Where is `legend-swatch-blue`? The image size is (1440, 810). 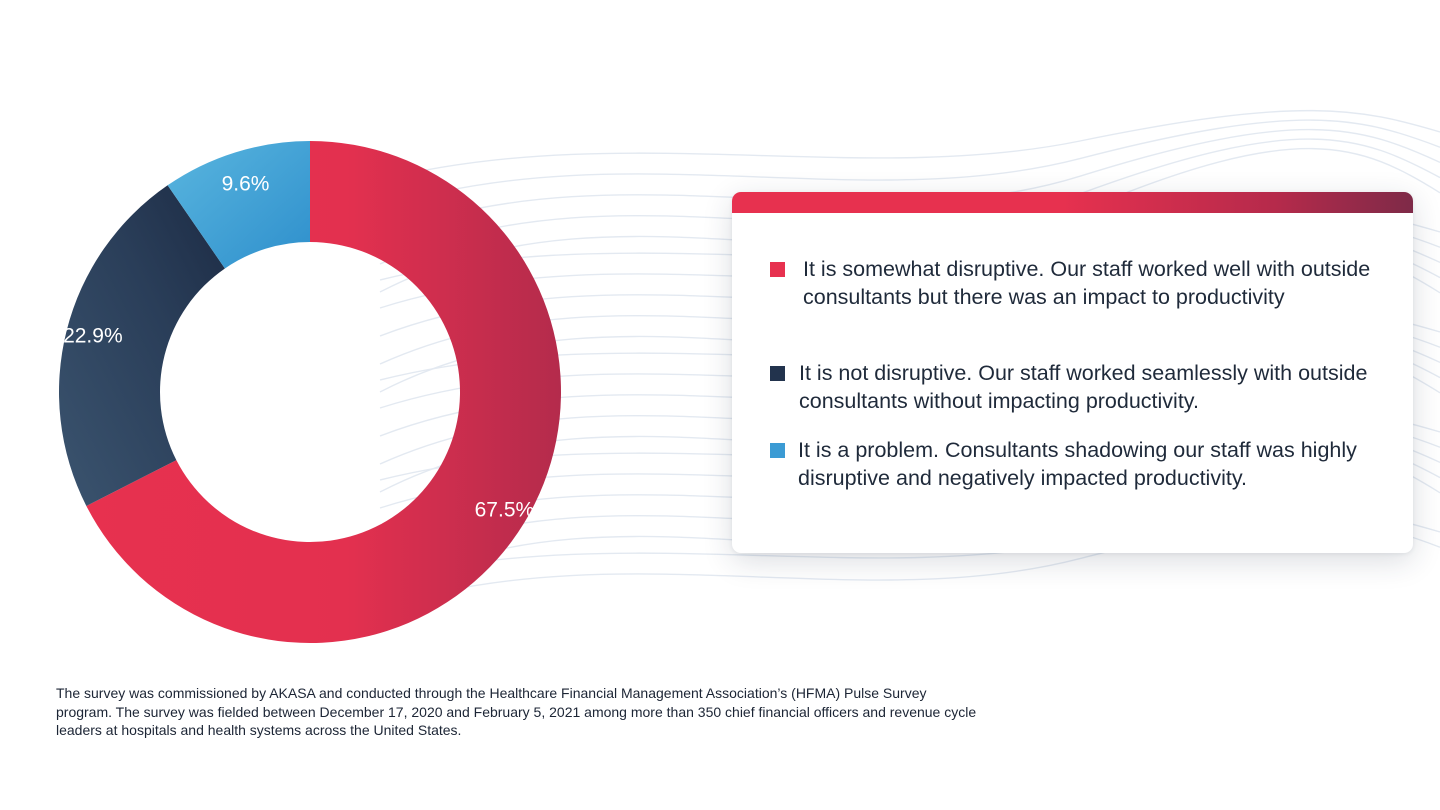
legend-swatch-blue is located at coordinates (777, 450).